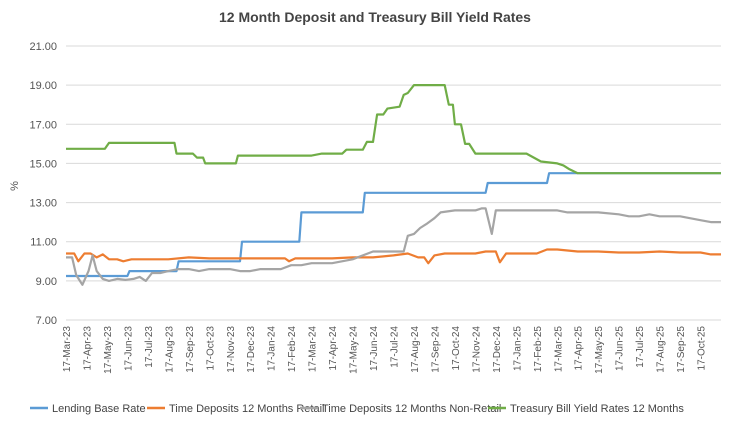 Image resolution: width=742 pixels, height=431 pixels. Describe the element at coordinates (313, 349) in the screenshot. I see `x-tick-label: 17-Mar-24` at that location.